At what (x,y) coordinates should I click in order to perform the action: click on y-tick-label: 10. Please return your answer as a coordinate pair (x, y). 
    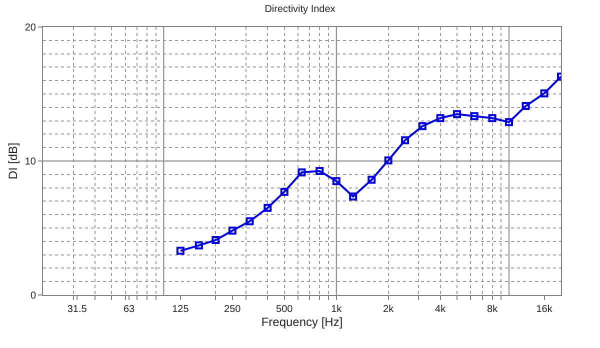
    Looking at the image, I should click on (30, 162).